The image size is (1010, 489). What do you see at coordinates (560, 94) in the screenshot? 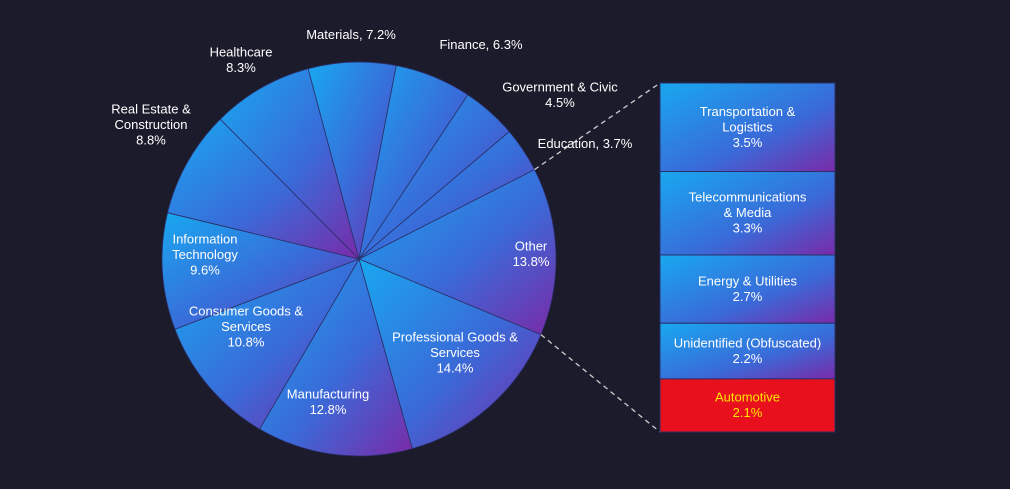
I see `pie-label-government-civic: Government & Civic 4.5%` at bounding box center [560, 94].